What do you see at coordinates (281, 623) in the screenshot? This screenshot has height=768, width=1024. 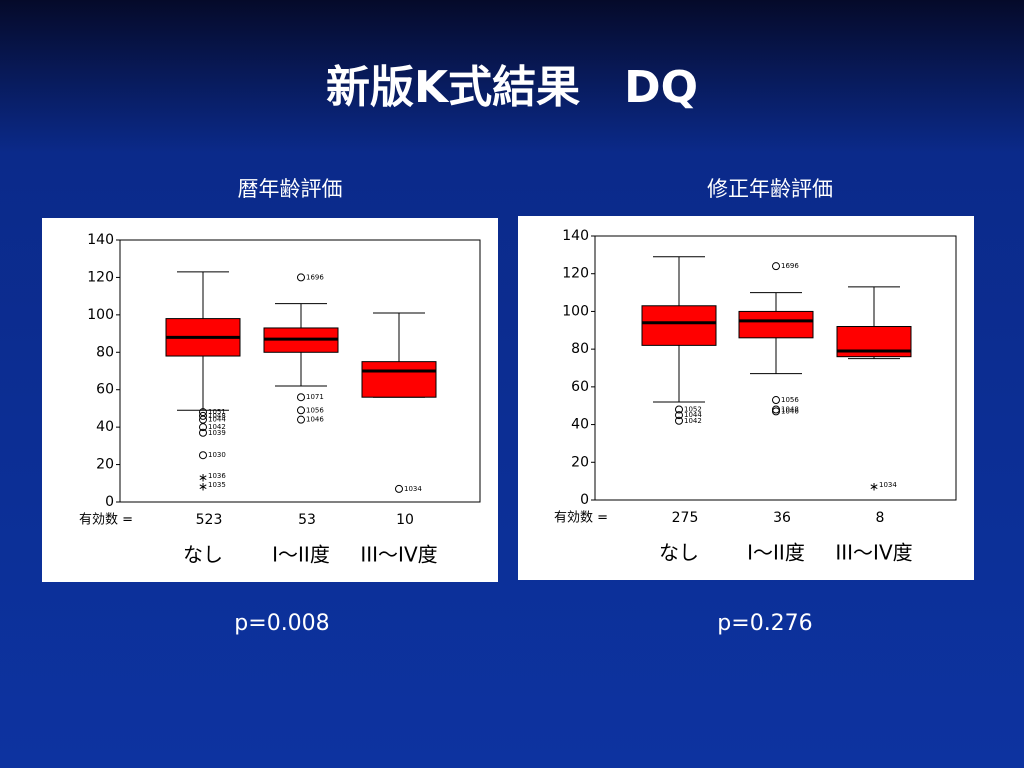 I see `p-value: p=0.008` at bounding box center [281, 623].